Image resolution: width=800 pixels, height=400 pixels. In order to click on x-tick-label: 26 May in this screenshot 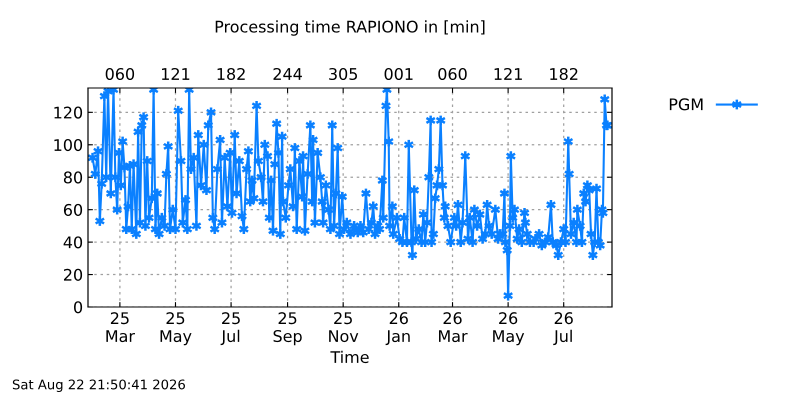, I will do `click(508, 329)`.